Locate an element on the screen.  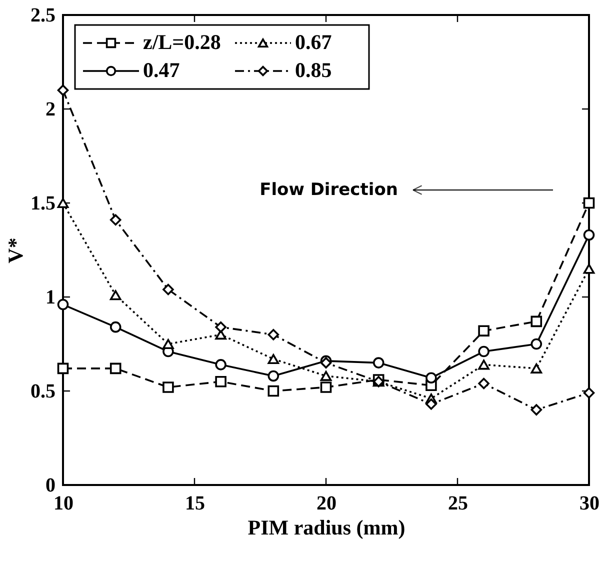
y-tick-label: 2 is located at coordinates (51, 109).